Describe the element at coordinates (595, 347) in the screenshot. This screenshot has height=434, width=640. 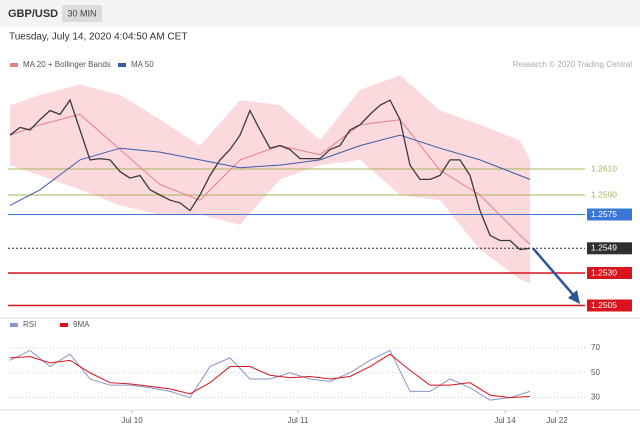
I see `rsi-tick-label: 70` at that location.